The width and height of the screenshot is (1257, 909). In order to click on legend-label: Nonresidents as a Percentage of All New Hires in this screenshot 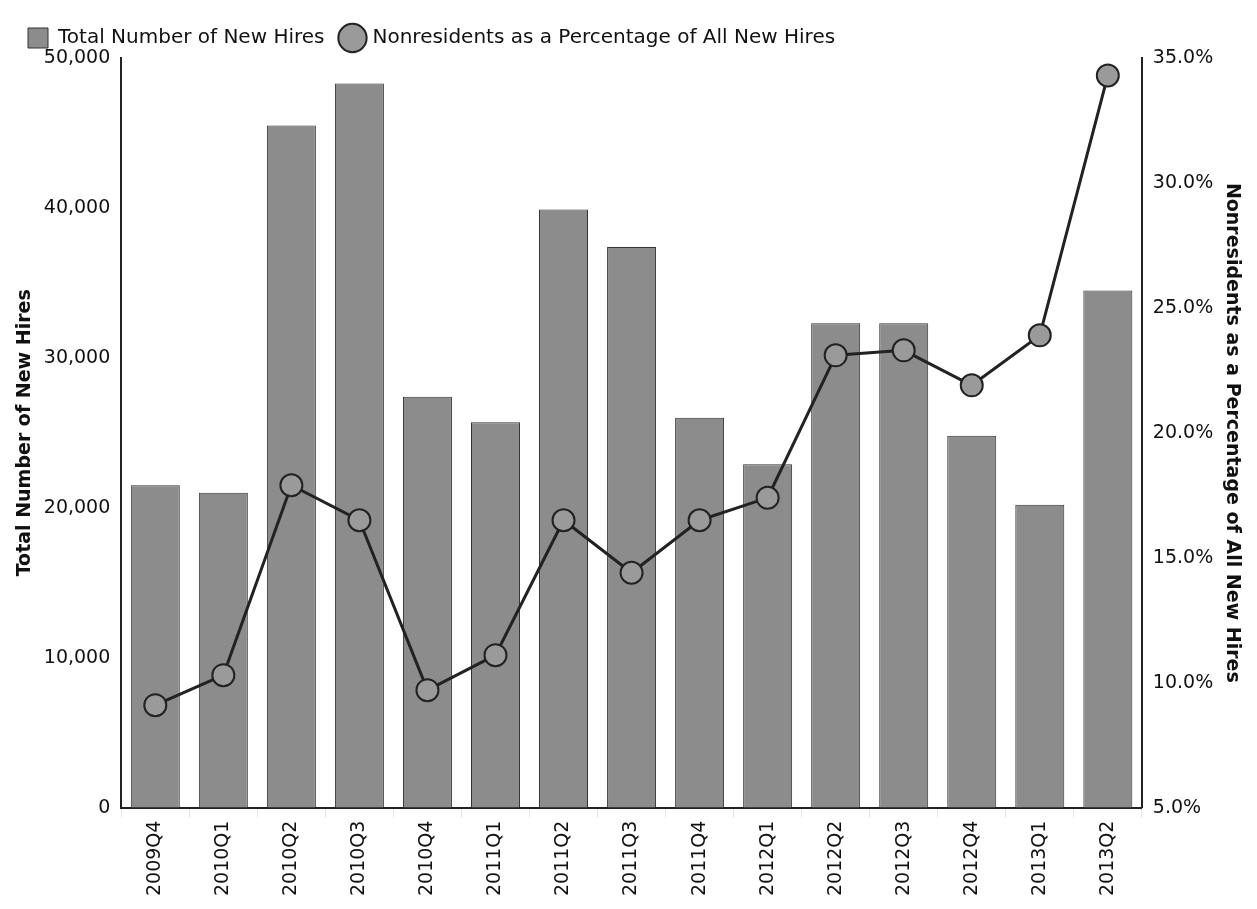, I will do `click(604, 36)`.